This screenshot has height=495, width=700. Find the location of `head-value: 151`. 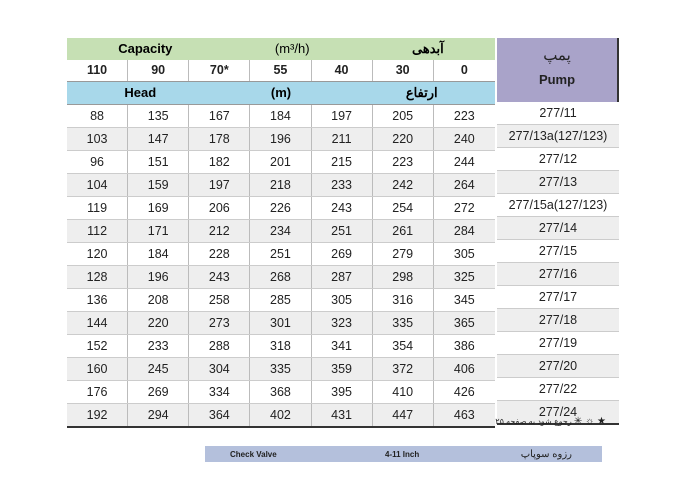

head-value: 151 is located at coordinates (159, 161).